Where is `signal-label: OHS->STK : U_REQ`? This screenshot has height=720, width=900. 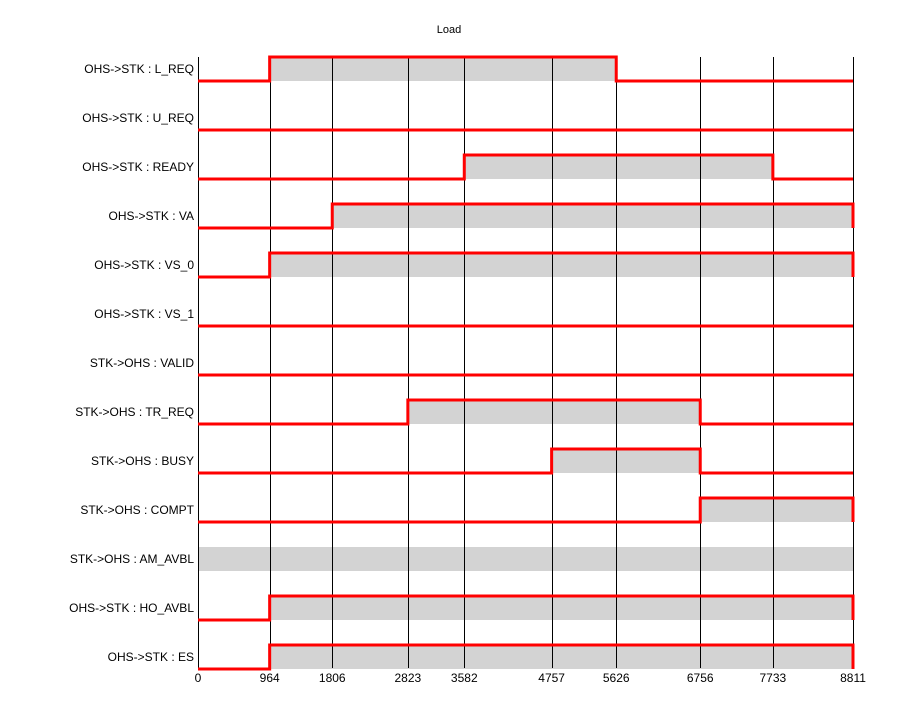 signal-label: OHS->STK : U_REQ is located at coordinates (138, 118).